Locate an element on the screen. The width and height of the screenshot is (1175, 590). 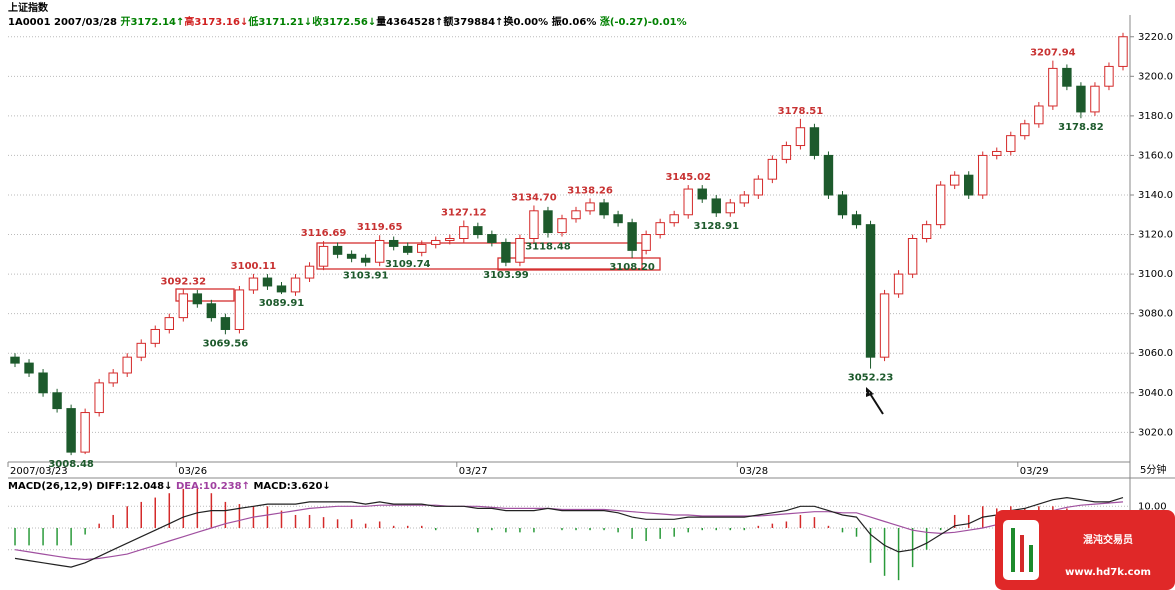
macd-diff-line is located at coordinates (569, 532).